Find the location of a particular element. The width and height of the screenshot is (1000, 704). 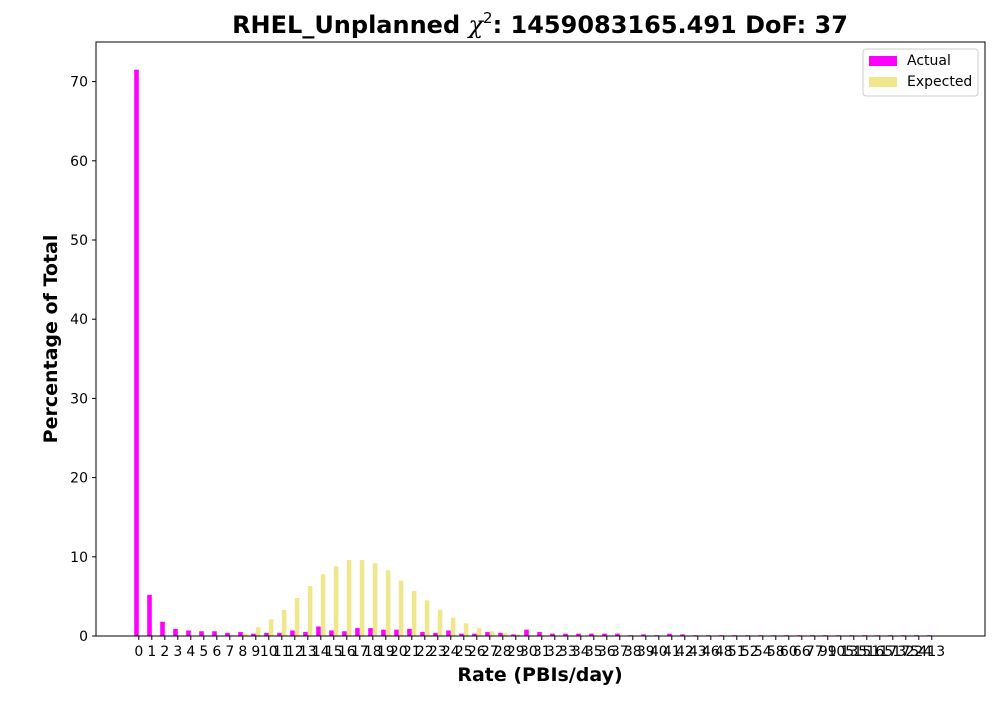

x-tick-label: 37 is located at coordinates (620, 652).